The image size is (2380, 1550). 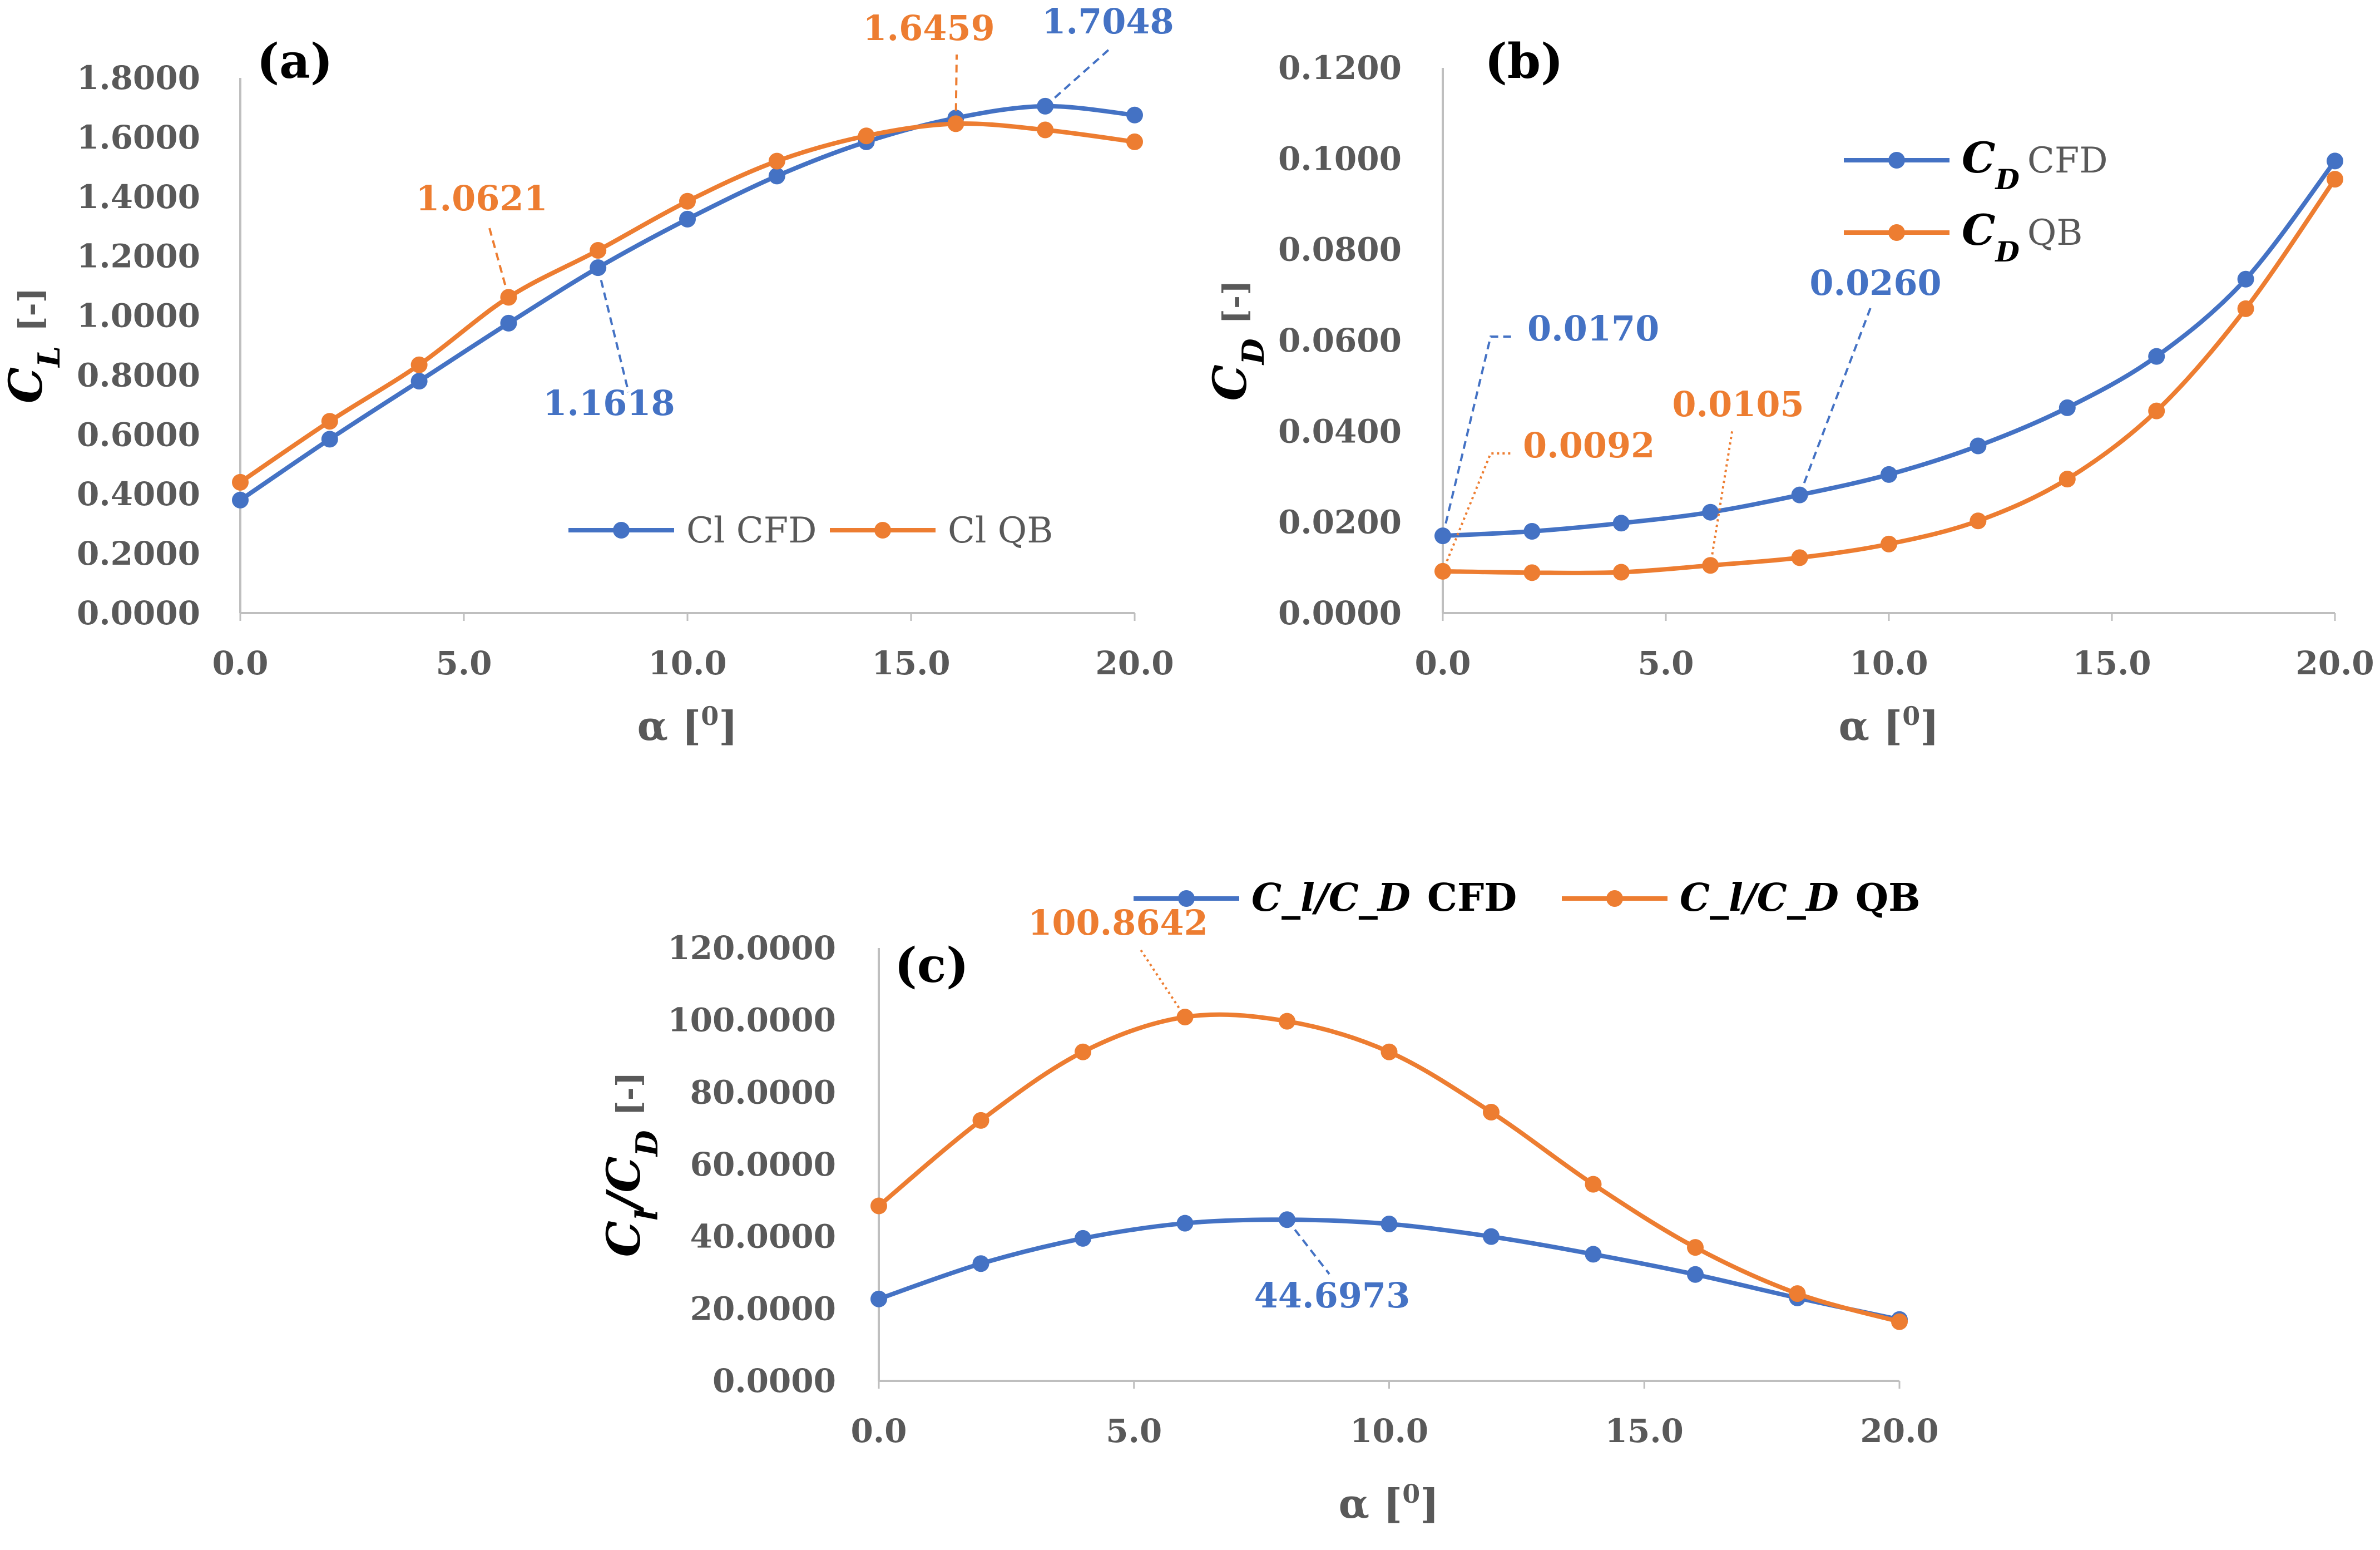 What do you see at coordinates (1230, 382) in the screenshot?
I see `y-axis-label-main: C` at bounding box center [1230, 382].